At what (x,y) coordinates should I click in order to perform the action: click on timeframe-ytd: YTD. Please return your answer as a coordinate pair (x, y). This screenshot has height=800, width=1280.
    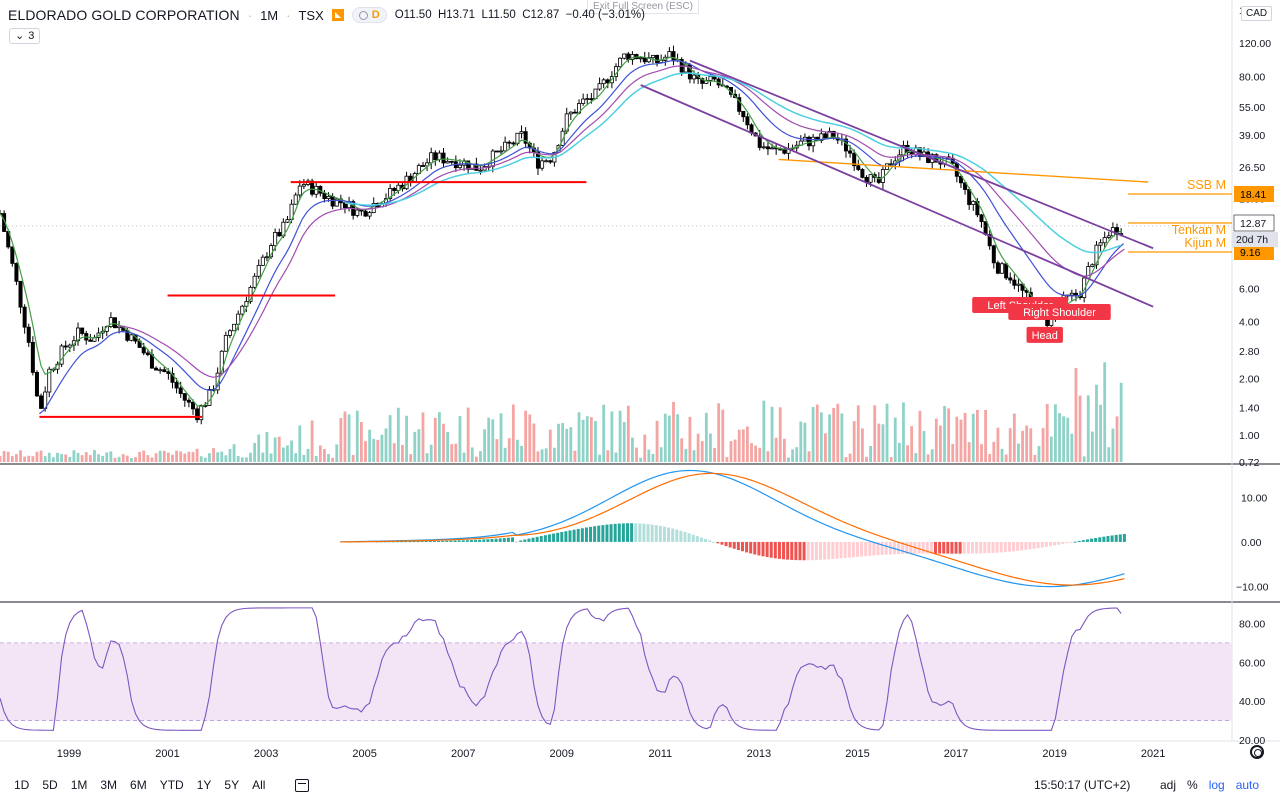
    Looking at the image, I should click on (171, 785).